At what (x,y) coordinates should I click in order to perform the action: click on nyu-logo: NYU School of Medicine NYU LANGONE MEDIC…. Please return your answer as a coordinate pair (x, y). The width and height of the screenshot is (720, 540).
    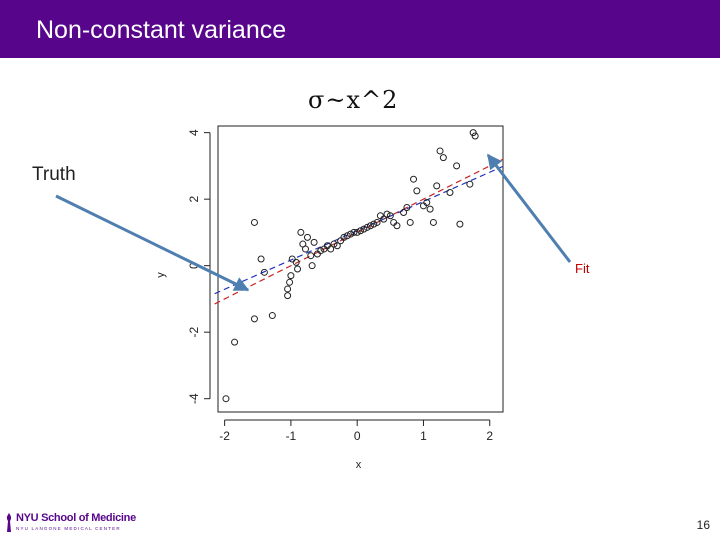
    Looking at the image, I should click on (70, 524).